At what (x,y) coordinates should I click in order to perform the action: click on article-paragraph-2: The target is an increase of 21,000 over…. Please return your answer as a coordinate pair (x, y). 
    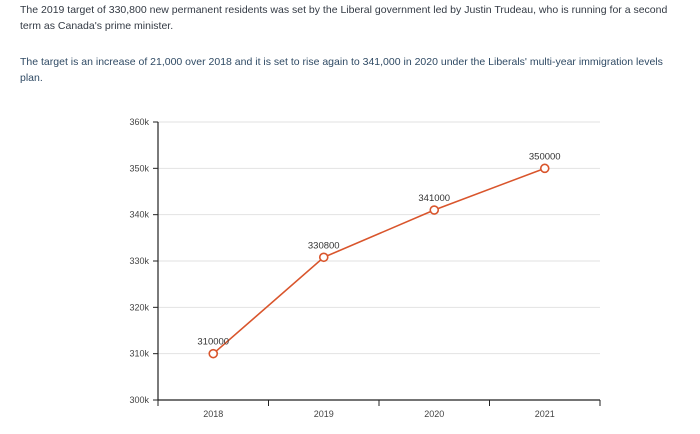
    Looking at the image, I should click on (341, 70).